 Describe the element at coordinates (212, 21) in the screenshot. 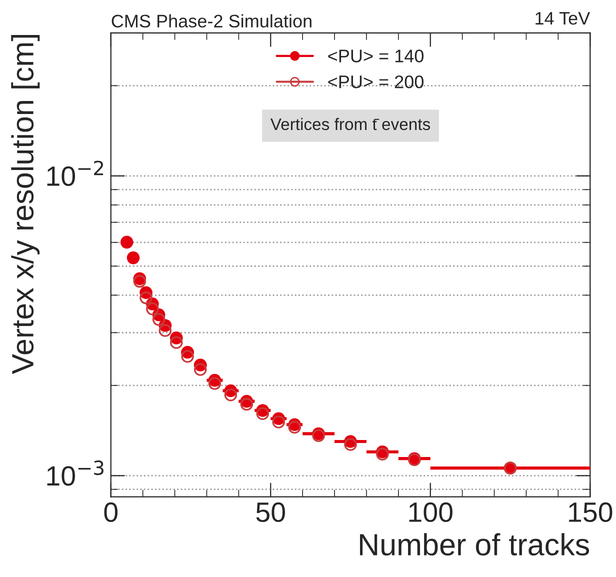

I see `chart-title: CMS Phase-2 Simulation` at that location.